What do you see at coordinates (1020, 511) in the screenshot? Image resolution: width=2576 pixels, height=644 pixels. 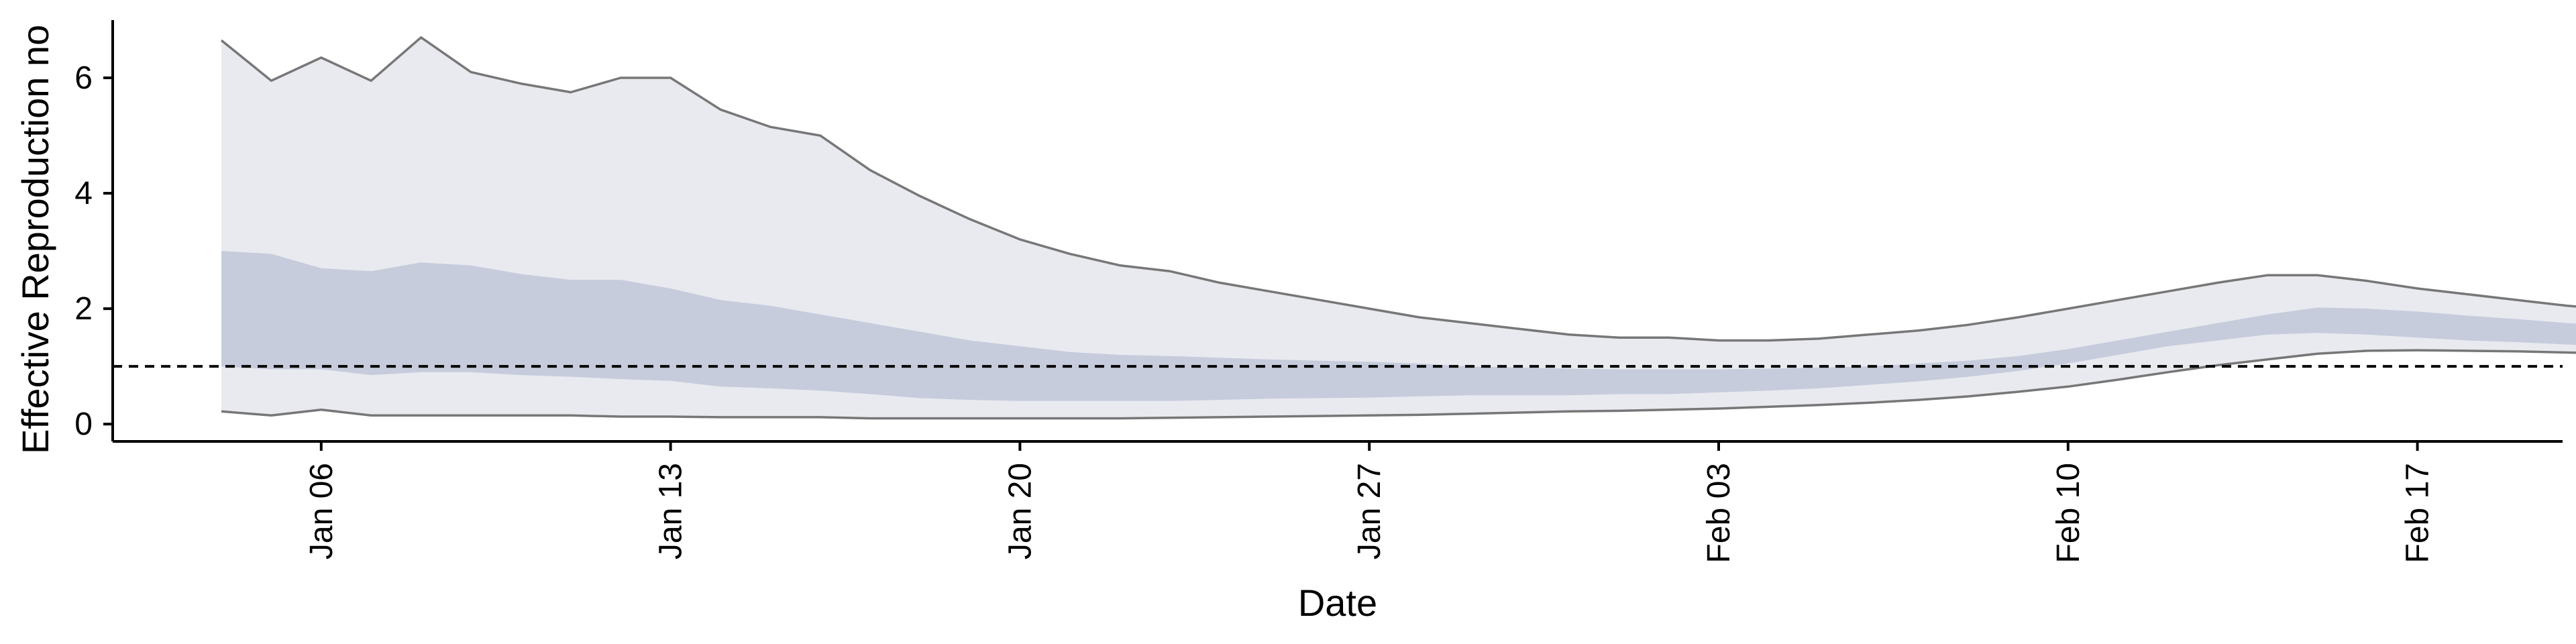 I see `x-tick-label: Jan 20` at bounding box center [1020, 511].